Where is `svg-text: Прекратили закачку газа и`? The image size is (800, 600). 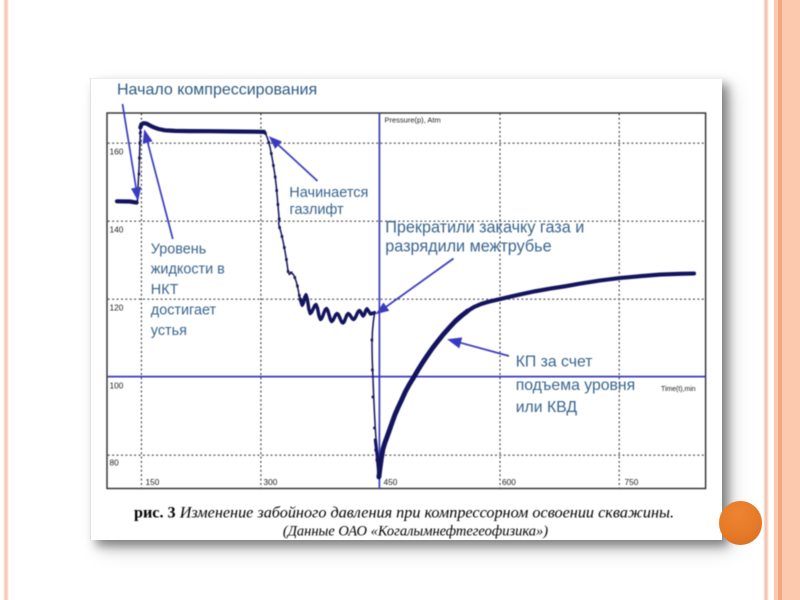
svg-text: Прекратили закачку газа и is located at coordinates (484, 227).